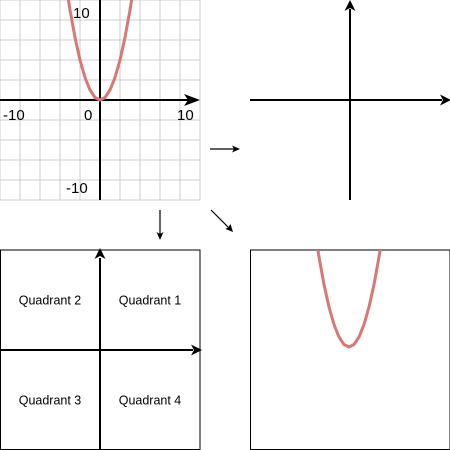 The width and height of the screenshot is (450, 450). What do you see at coordinates (50, 401) in the screenshot?
I see `quadrant-3-label: Quadrant 3` at bounding box center [50, 401].